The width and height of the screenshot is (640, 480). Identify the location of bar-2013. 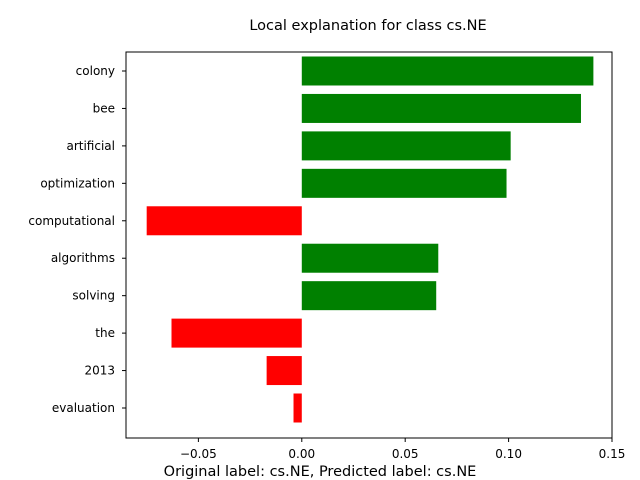
(284, 371).